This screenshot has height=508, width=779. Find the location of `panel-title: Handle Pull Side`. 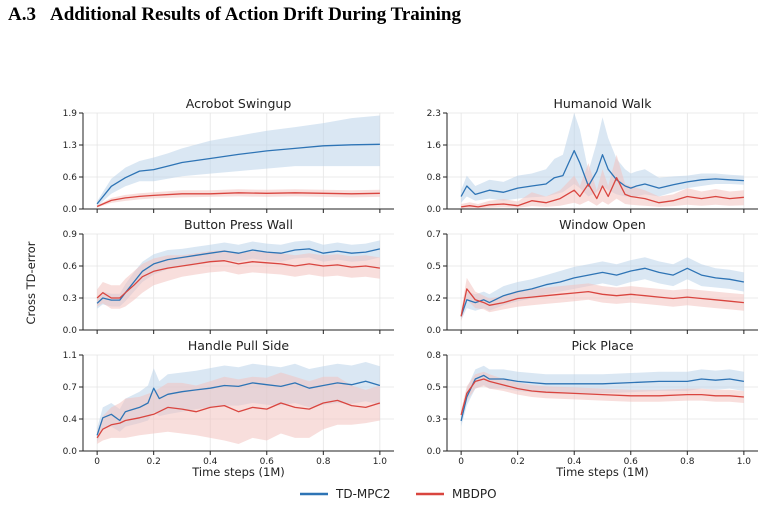

panel-title: Handle Pull Side is located at coordinates (239, 345).